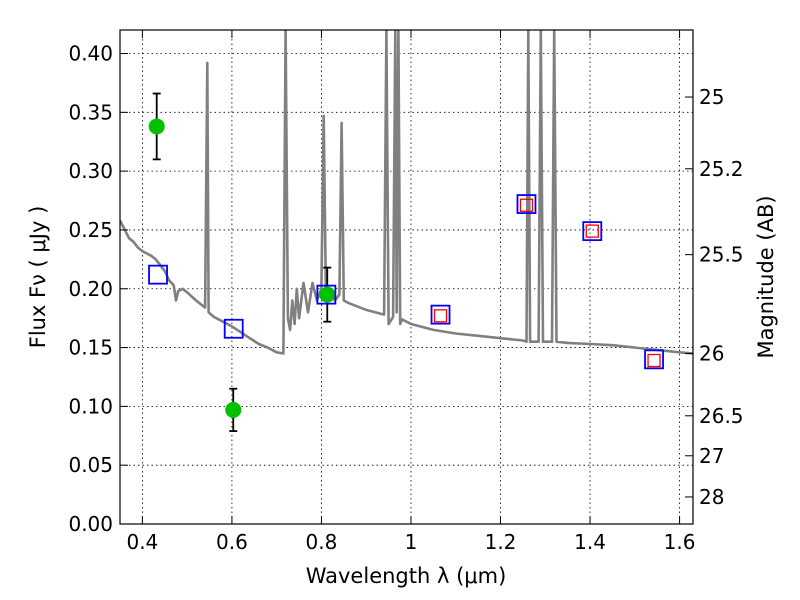 The height and width of the screenshot is (600, 800). I want to click on y-tick-label: 0.35, so click(90, 112).